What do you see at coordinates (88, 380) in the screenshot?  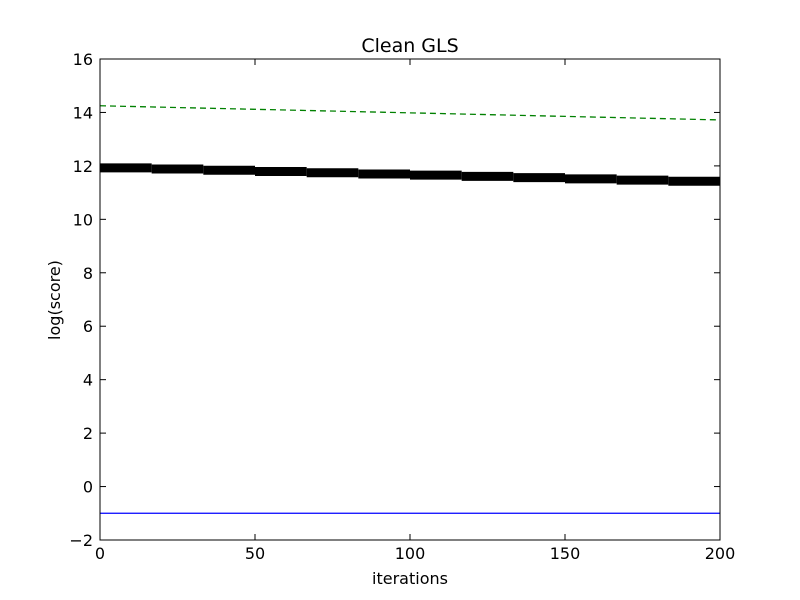 I see `y-tick-label: 4` at bounding box center [88, 380].